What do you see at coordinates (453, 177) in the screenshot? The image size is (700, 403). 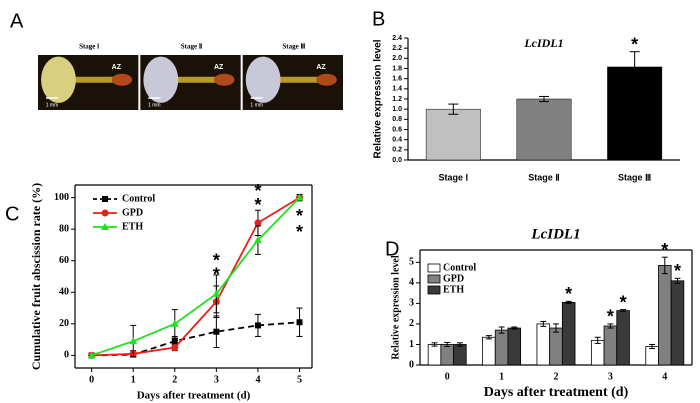 I see `x-tick-label: Stage Ⅰ` at bounding box center [453, 177].